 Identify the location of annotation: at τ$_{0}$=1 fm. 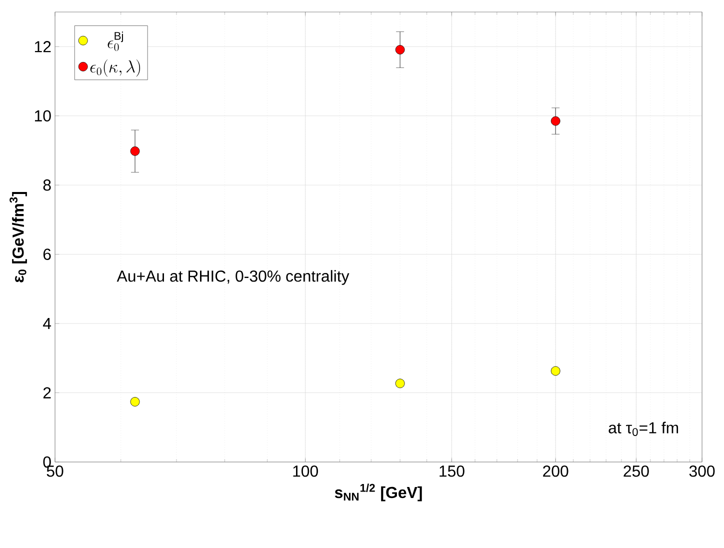
(643, 429).